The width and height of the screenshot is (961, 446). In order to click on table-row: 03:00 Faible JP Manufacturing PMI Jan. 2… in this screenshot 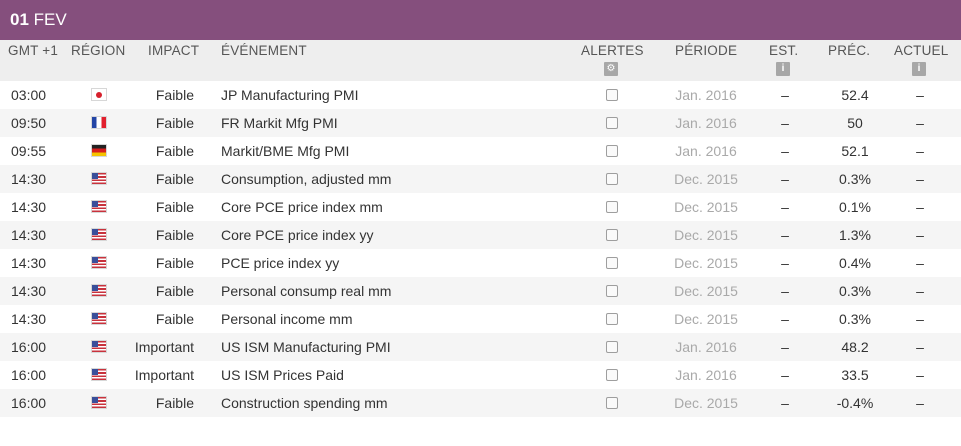, I will do `click(480, 95)`.